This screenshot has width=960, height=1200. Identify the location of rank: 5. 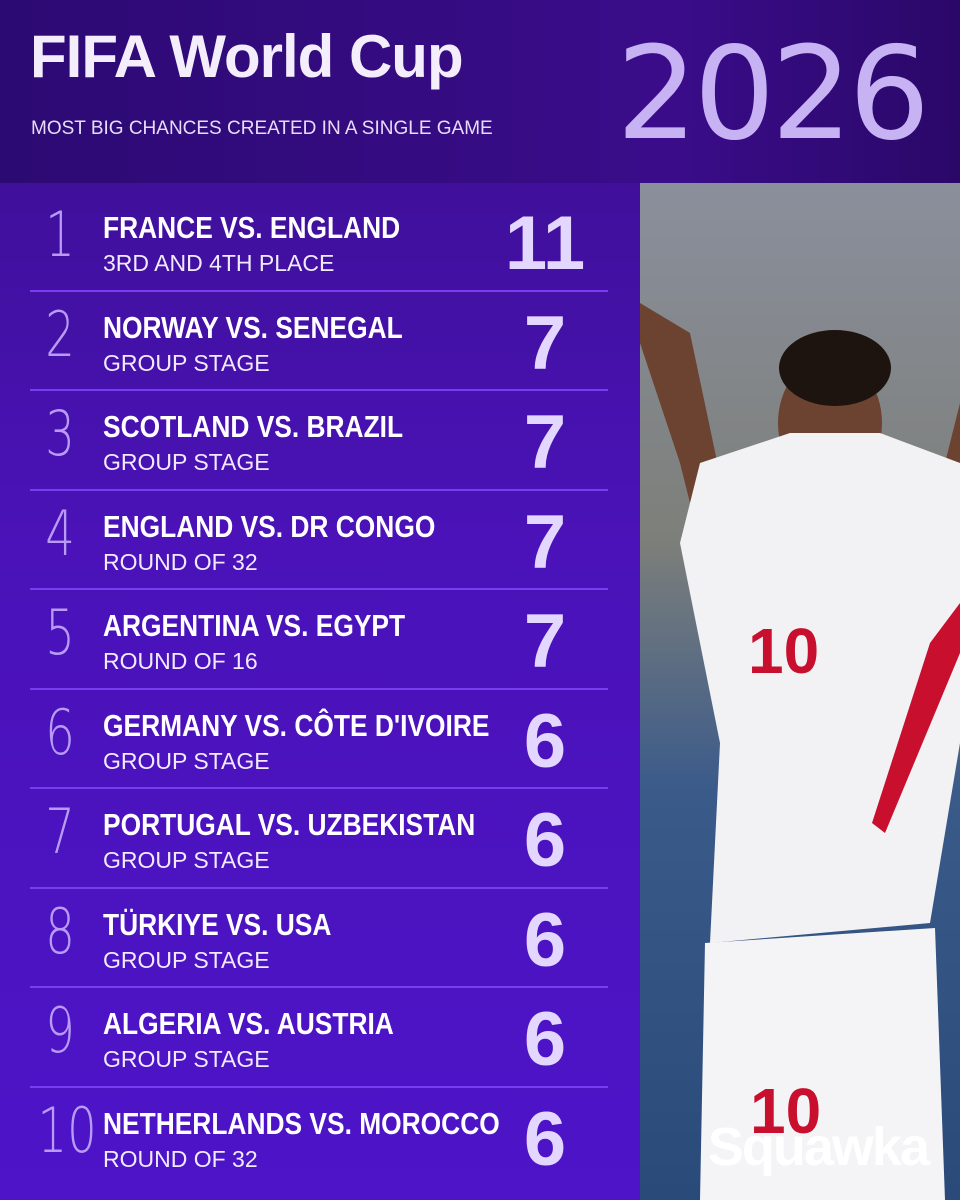
(60, 632).